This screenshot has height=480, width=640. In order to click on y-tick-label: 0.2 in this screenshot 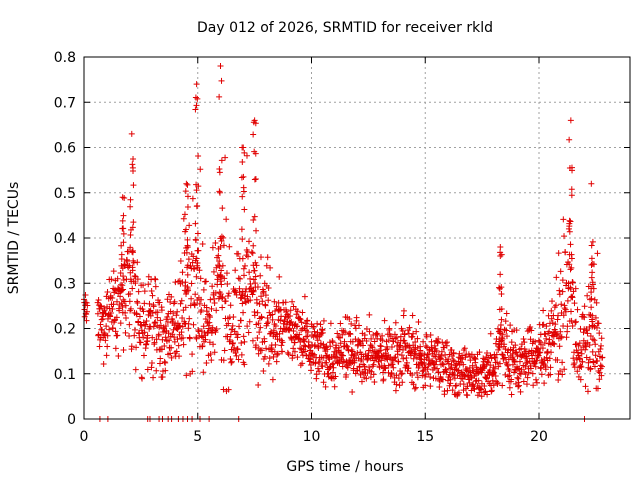, I will do `click(65, 330)`.